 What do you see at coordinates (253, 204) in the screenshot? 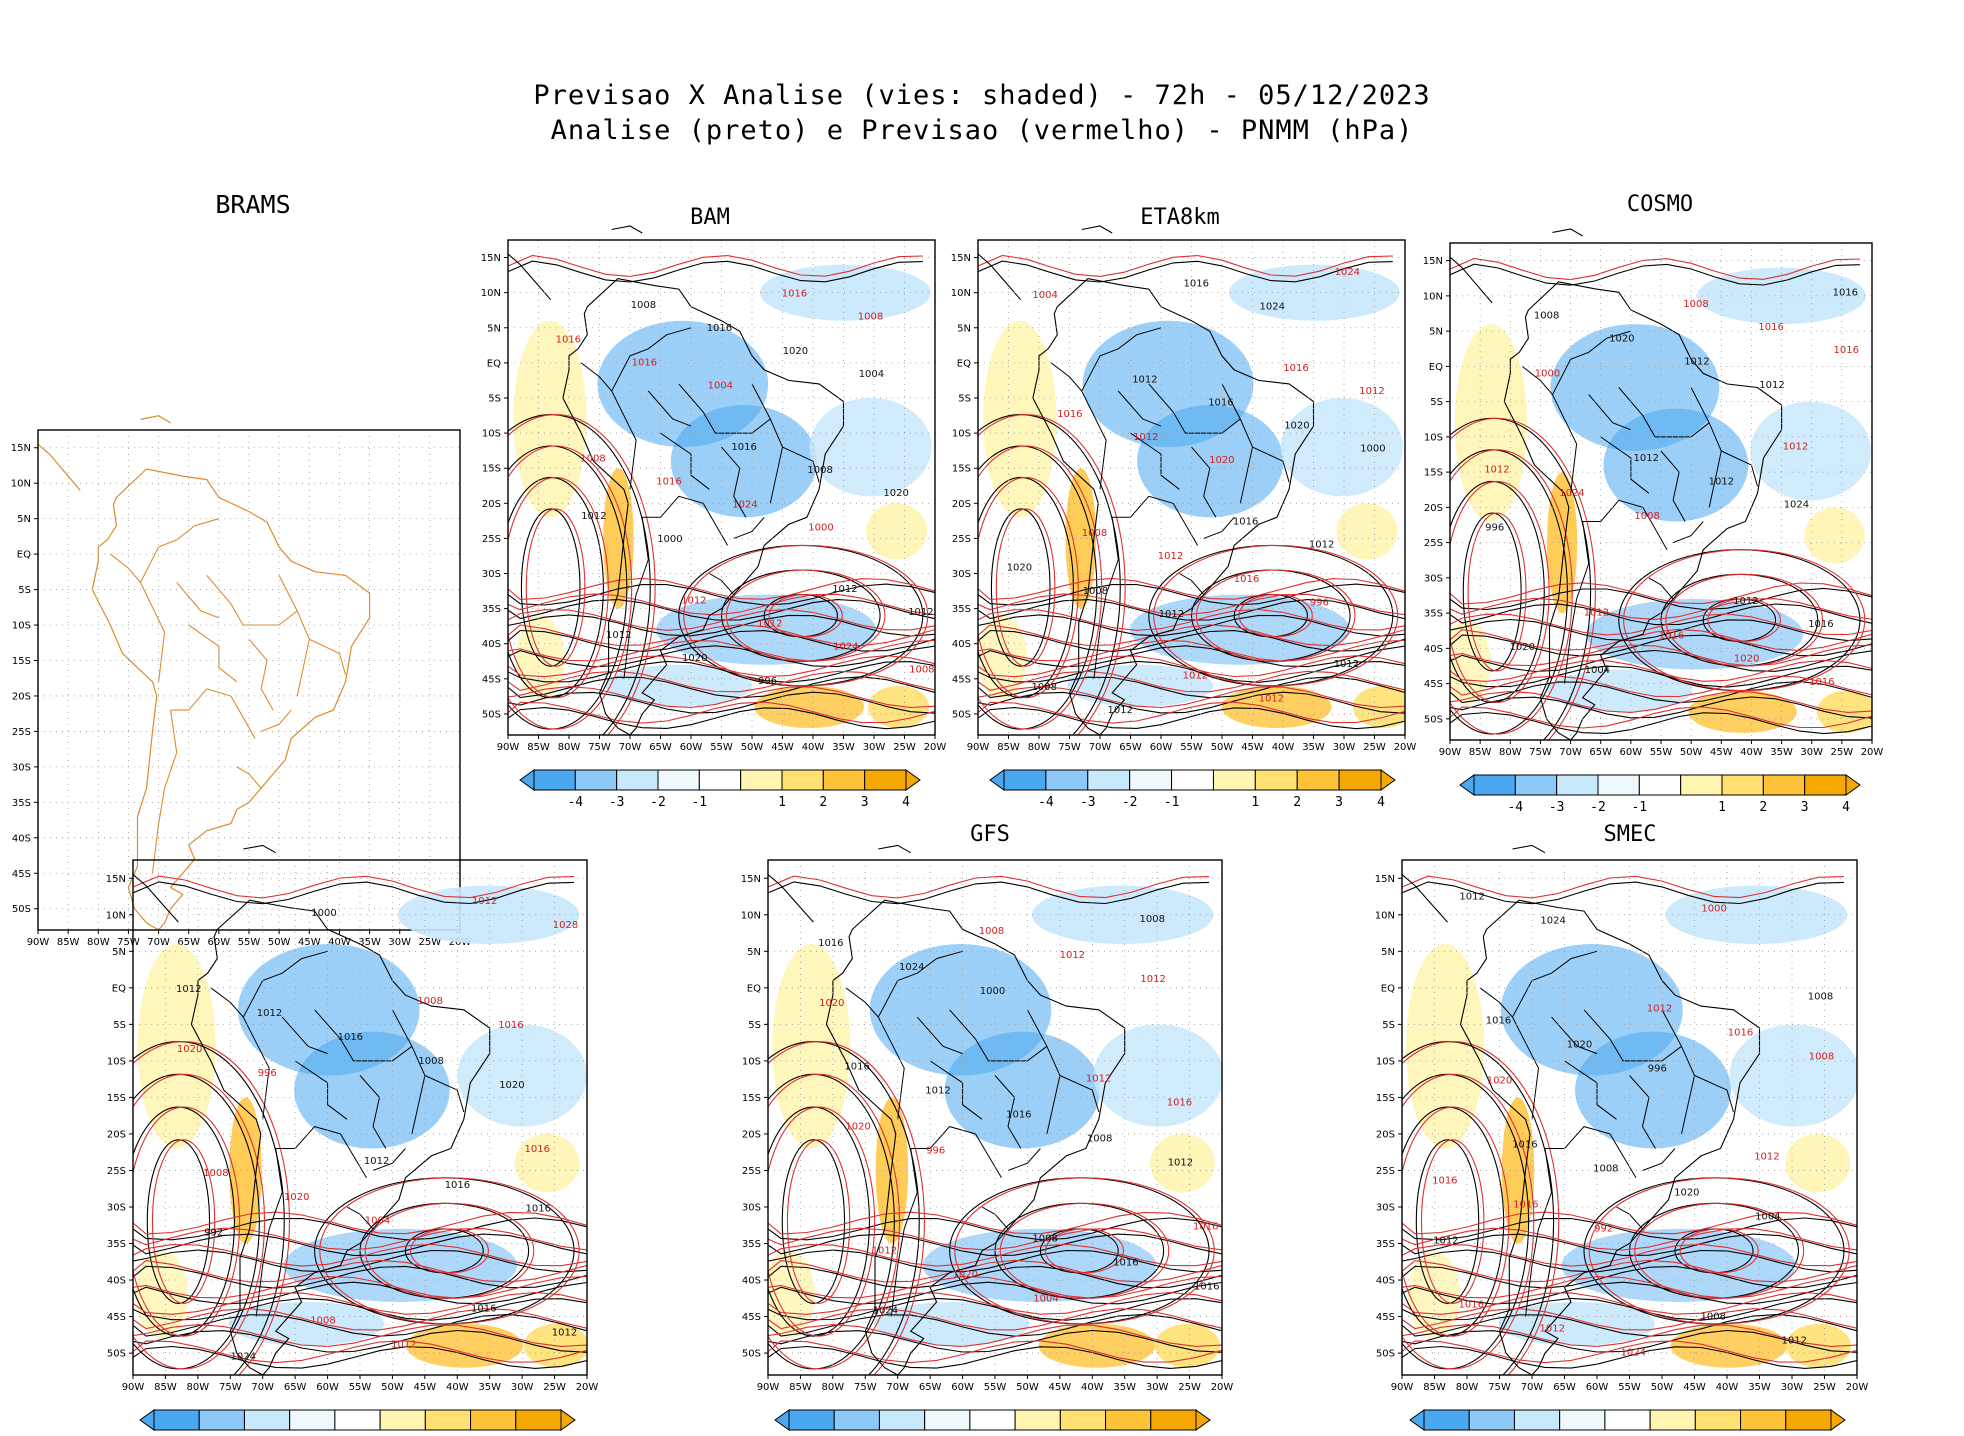
I see `panel-title: BRAMS` at bounding box center [253, 204].